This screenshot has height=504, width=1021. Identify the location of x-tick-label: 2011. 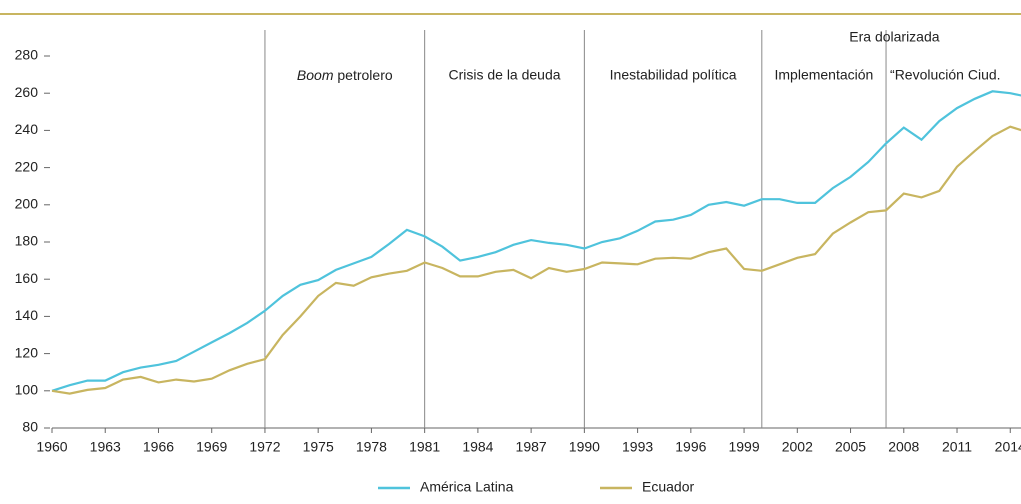
(957, 447).